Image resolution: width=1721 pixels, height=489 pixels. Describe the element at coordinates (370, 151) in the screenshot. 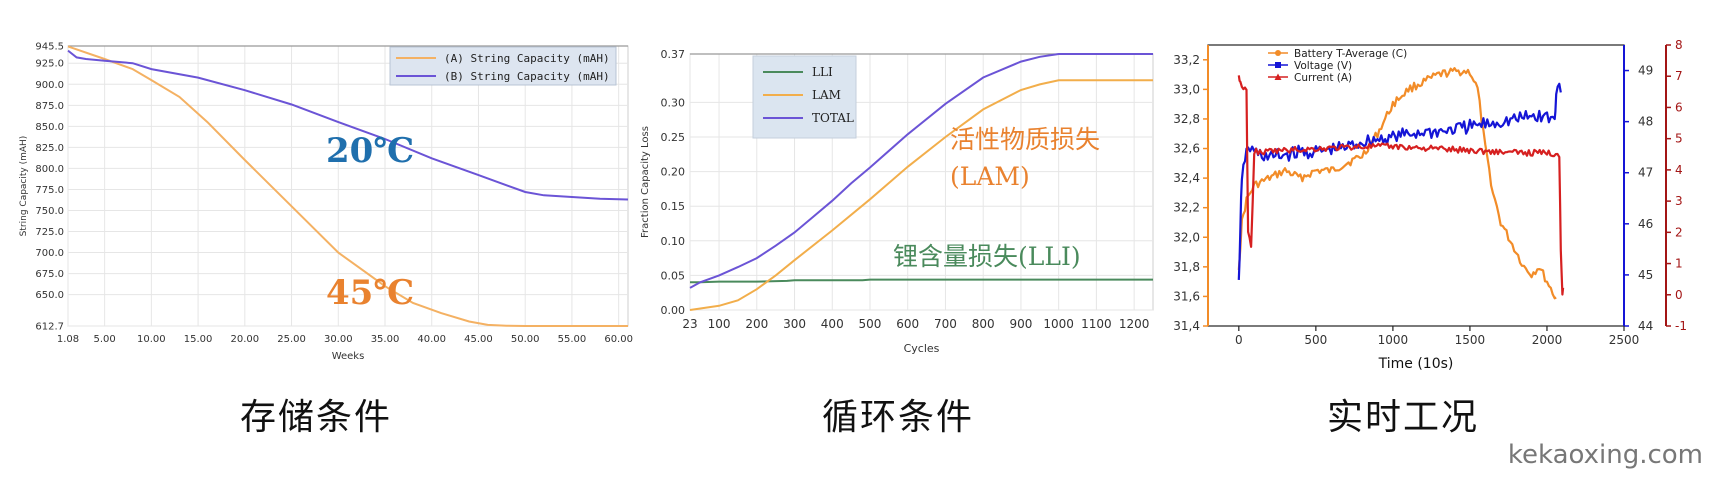

I see `storage-annotation-20c: 20℃` at that location.